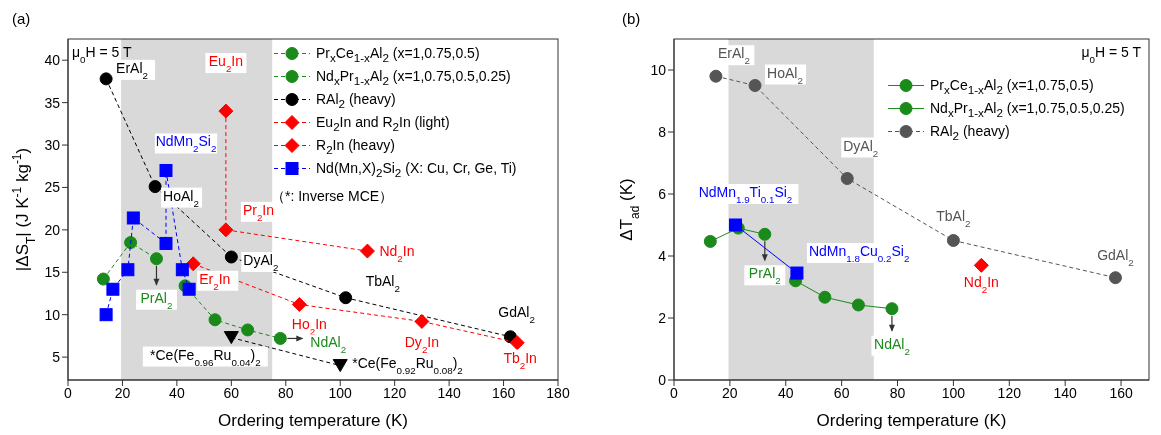 The width and height of the screenshot is (1161, 435). I want to click on y-tick-label: 4, so click(662, 255).